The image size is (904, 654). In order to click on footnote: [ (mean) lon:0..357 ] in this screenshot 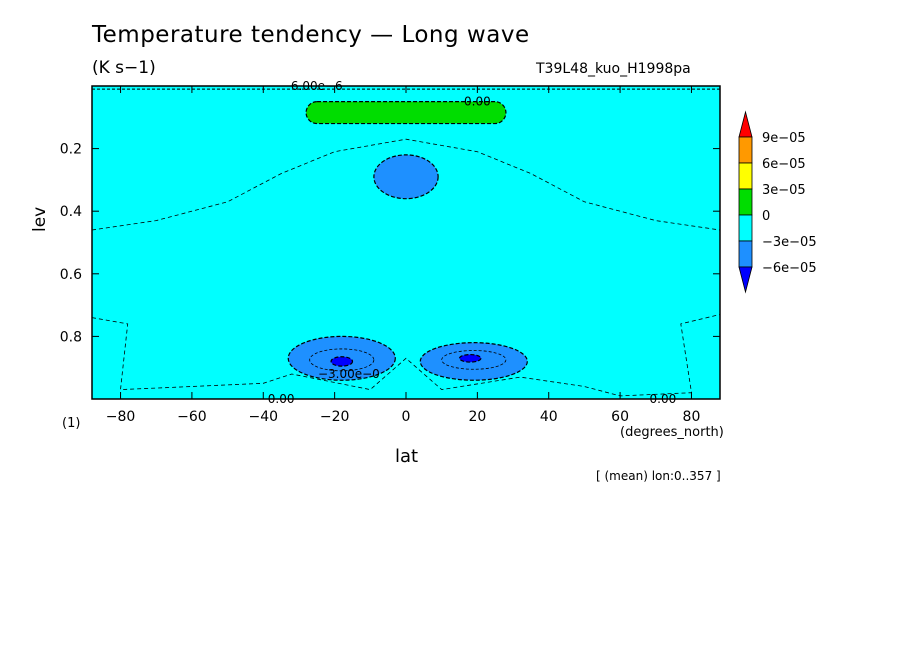, I will do `click(658, 476)`.